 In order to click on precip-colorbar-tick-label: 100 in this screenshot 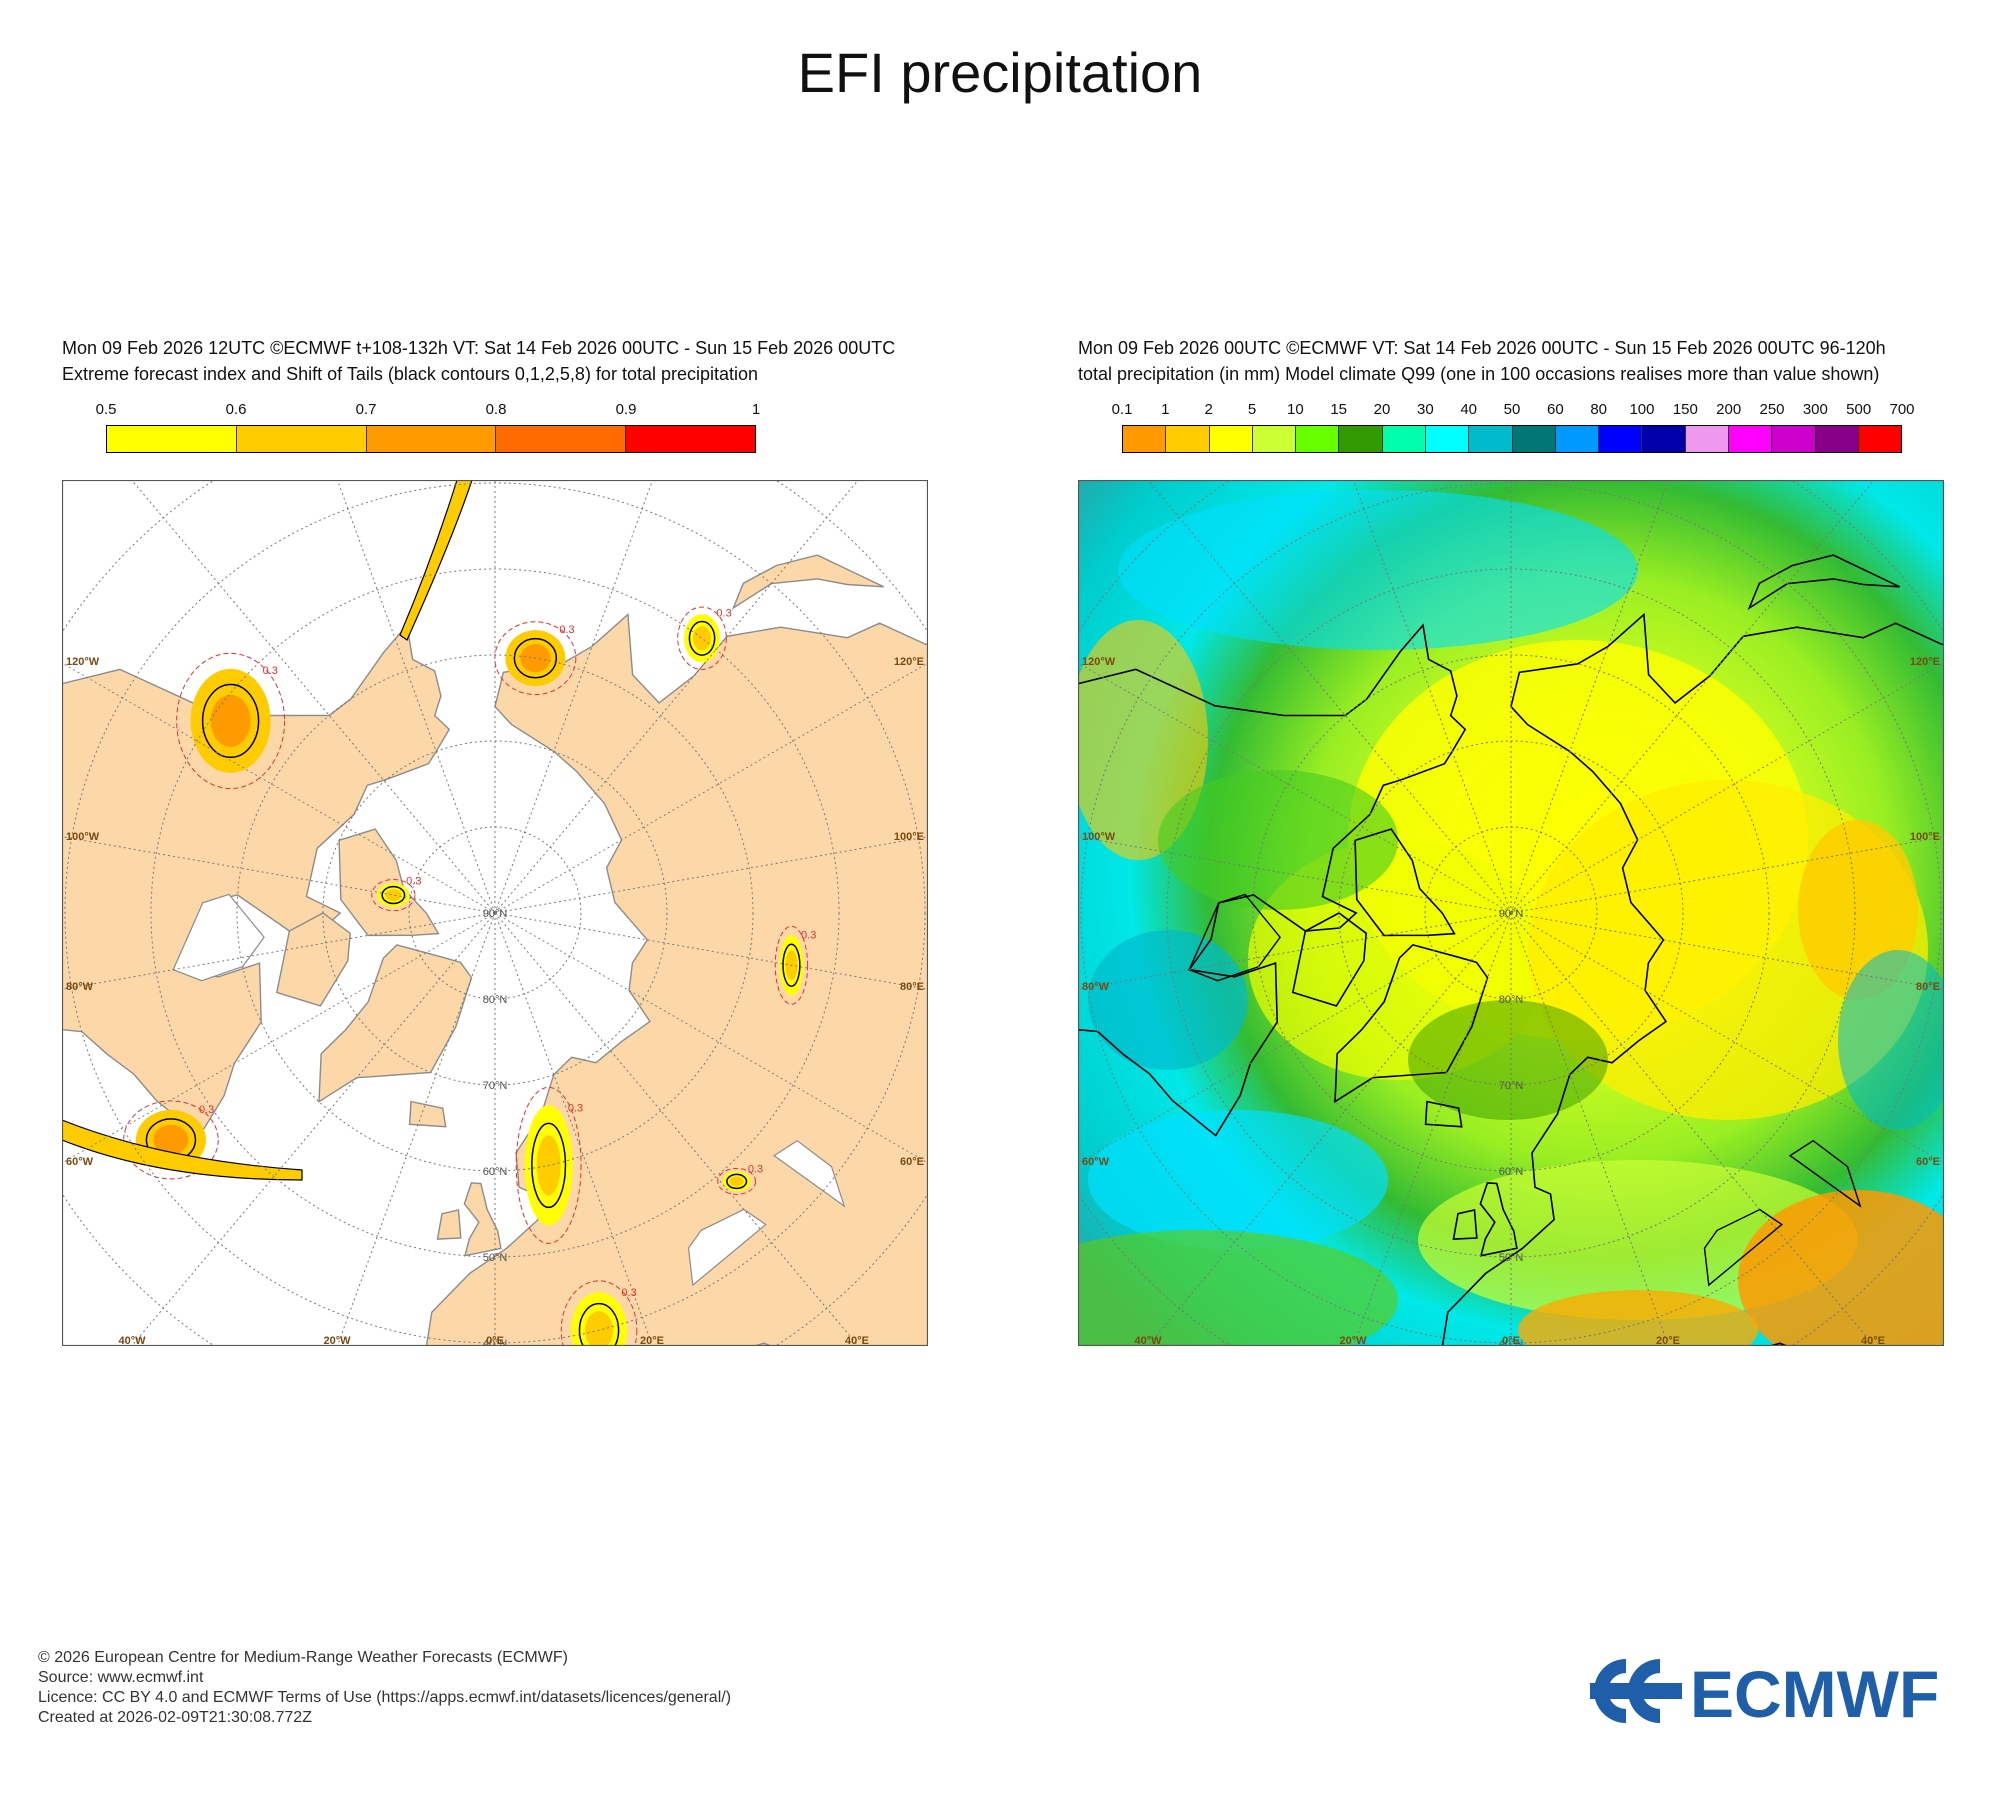, I will do `click(1642, 409)`.